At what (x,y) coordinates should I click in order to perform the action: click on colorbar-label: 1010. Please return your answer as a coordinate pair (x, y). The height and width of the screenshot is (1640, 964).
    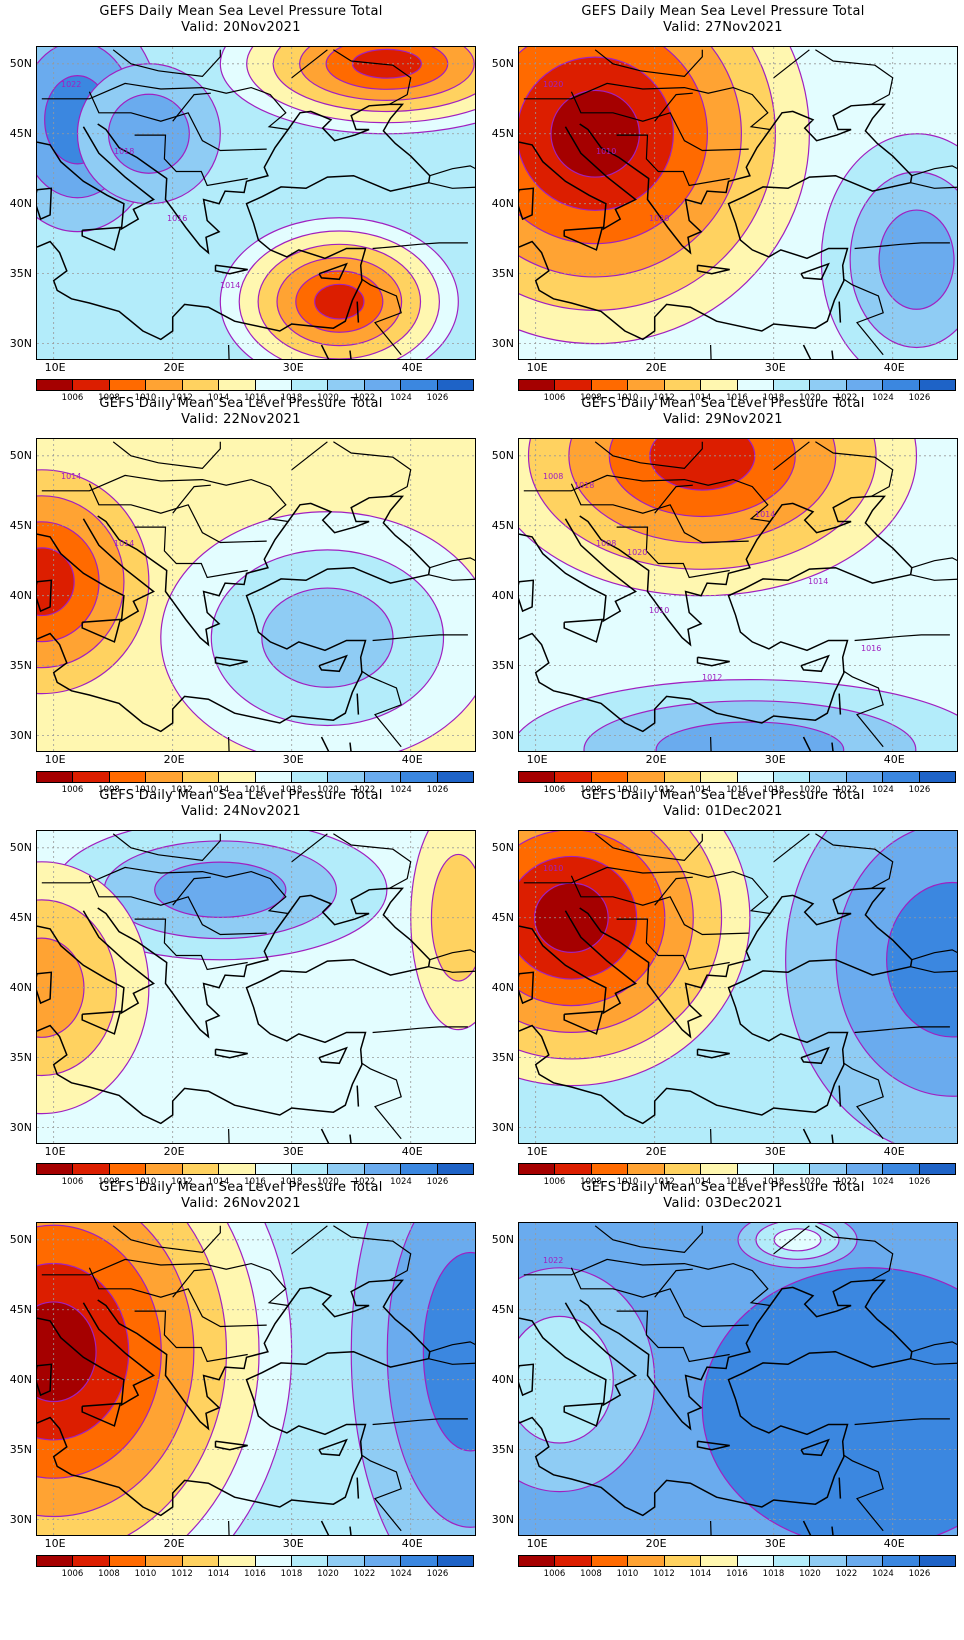
    Looking at the image, I should click on (627, 1574).